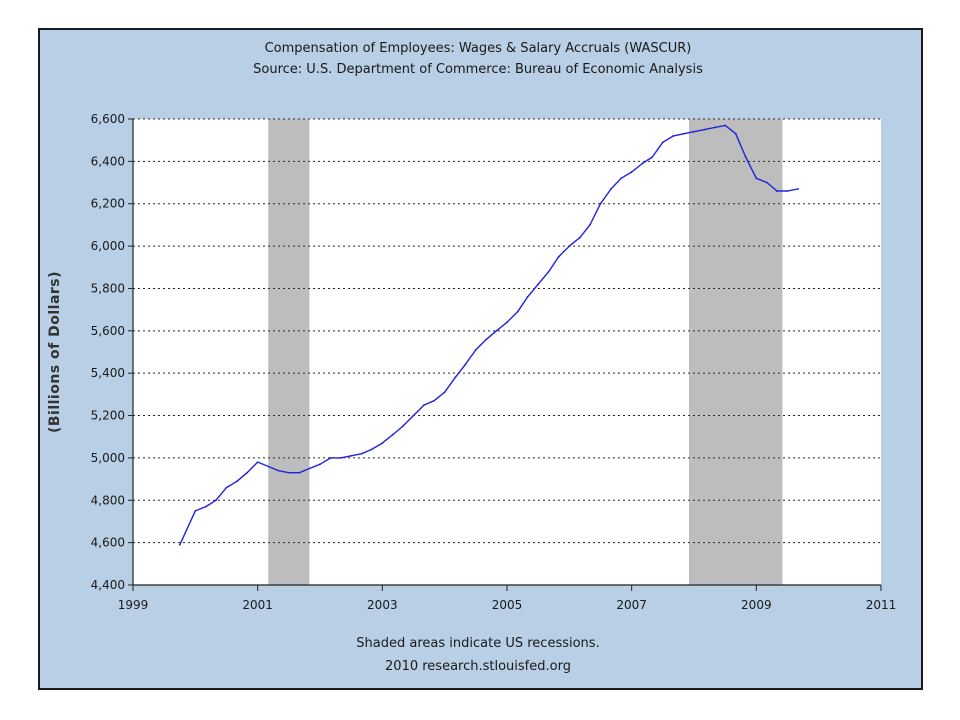  Describe the element at coordinates (108, 119) in the screenshot. I see `y-tick-label-11: 6,600` at that location.